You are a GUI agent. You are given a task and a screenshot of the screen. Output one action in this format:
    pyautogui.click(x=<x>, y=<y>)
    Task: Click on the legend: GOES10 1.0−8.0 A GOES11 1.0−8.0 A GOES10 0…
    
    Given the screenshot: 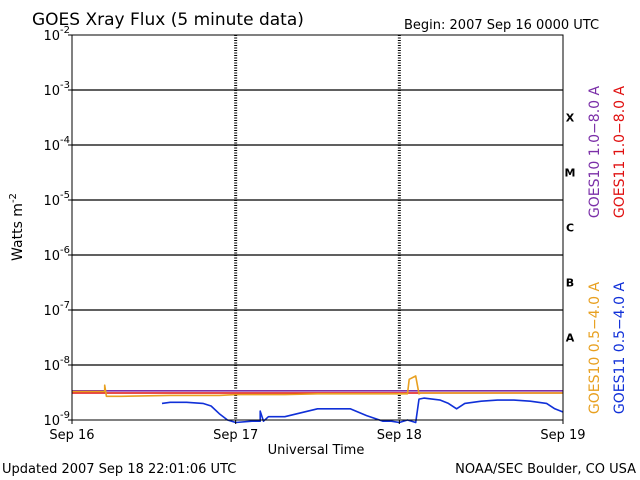 What is the action you would take?
    pyautogui.click(x=607, y=250)
    